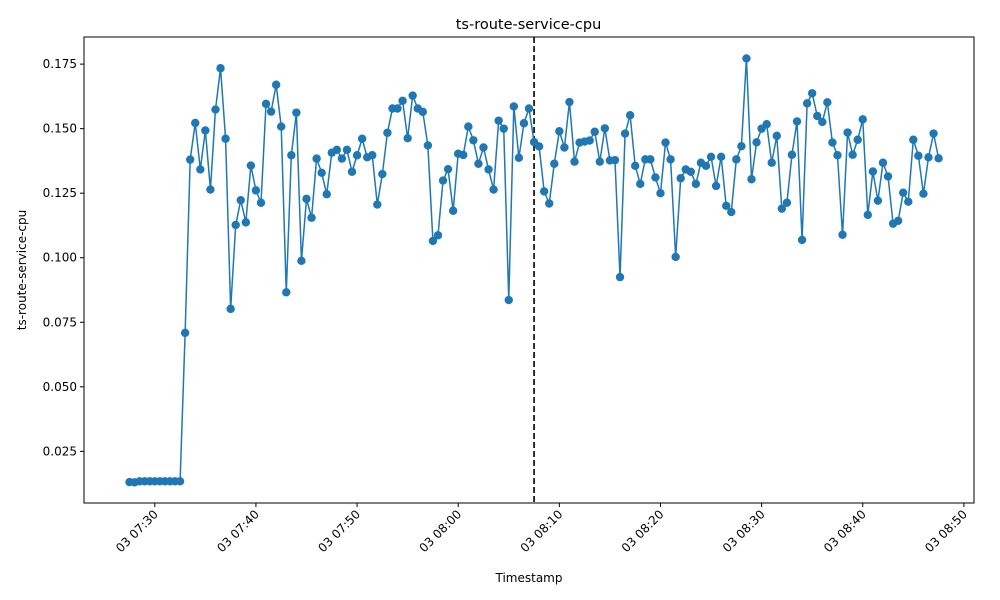 The width and height of the screenshot is (1000, 600). I want to click on y-tick-label: 0.075, so click(60, 322).